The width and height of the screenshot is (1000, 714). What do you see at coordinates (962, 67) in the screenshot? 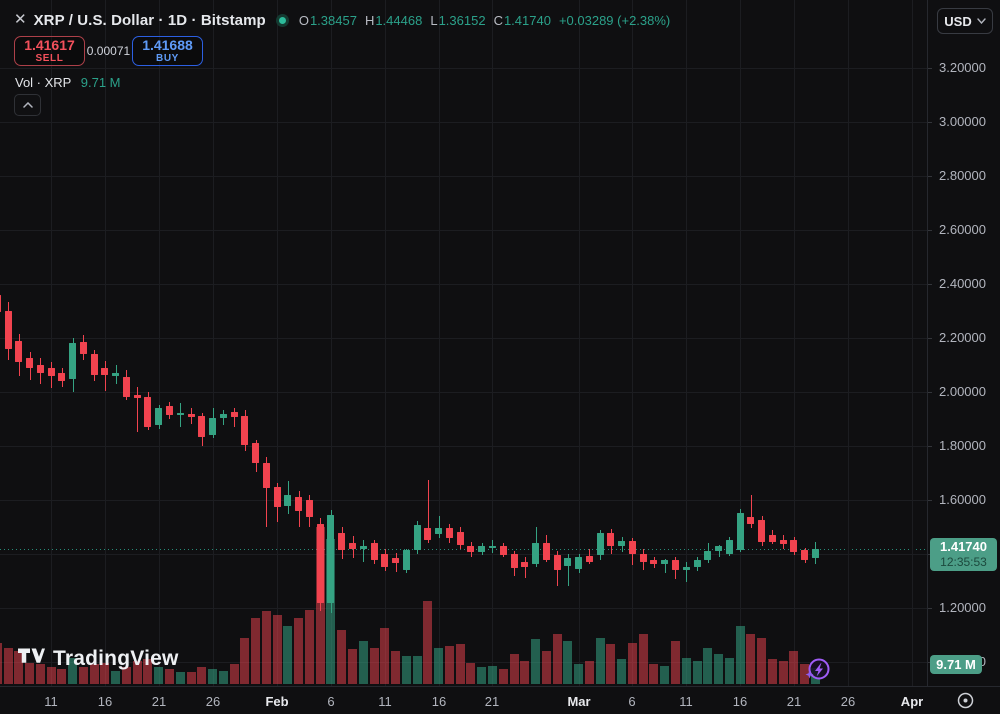
I see `price-tick-label: 3.20000` at bounding box center [962, 67].